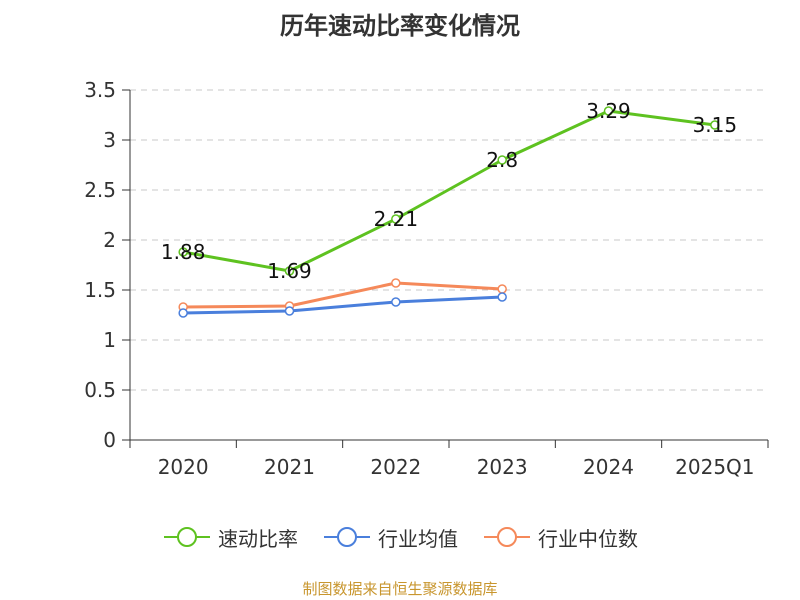  I want to click on x-tick-label: 2023, so click(502, 467).